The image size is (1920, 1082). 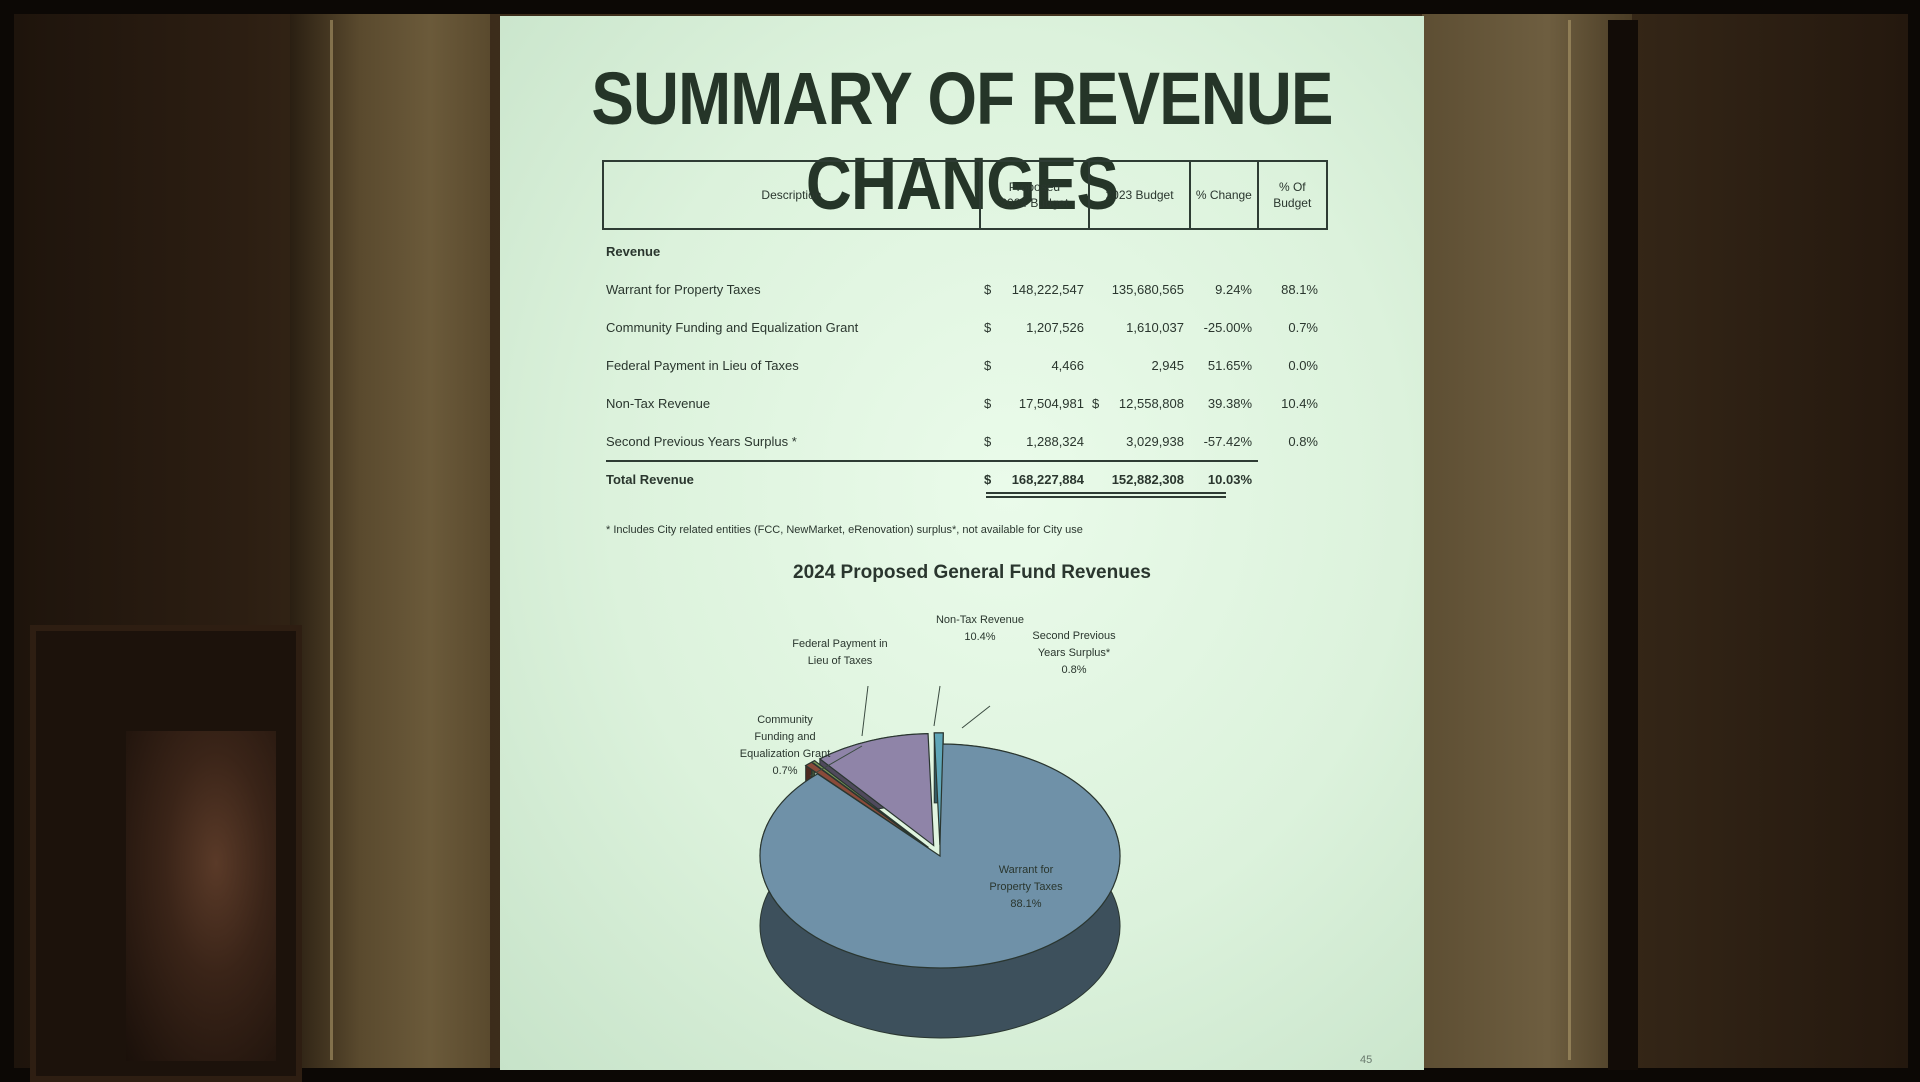 What do you see at coordinates (792, 195) in the screenshot?
I see `header-description: Description` at bounding box center [792, 195].